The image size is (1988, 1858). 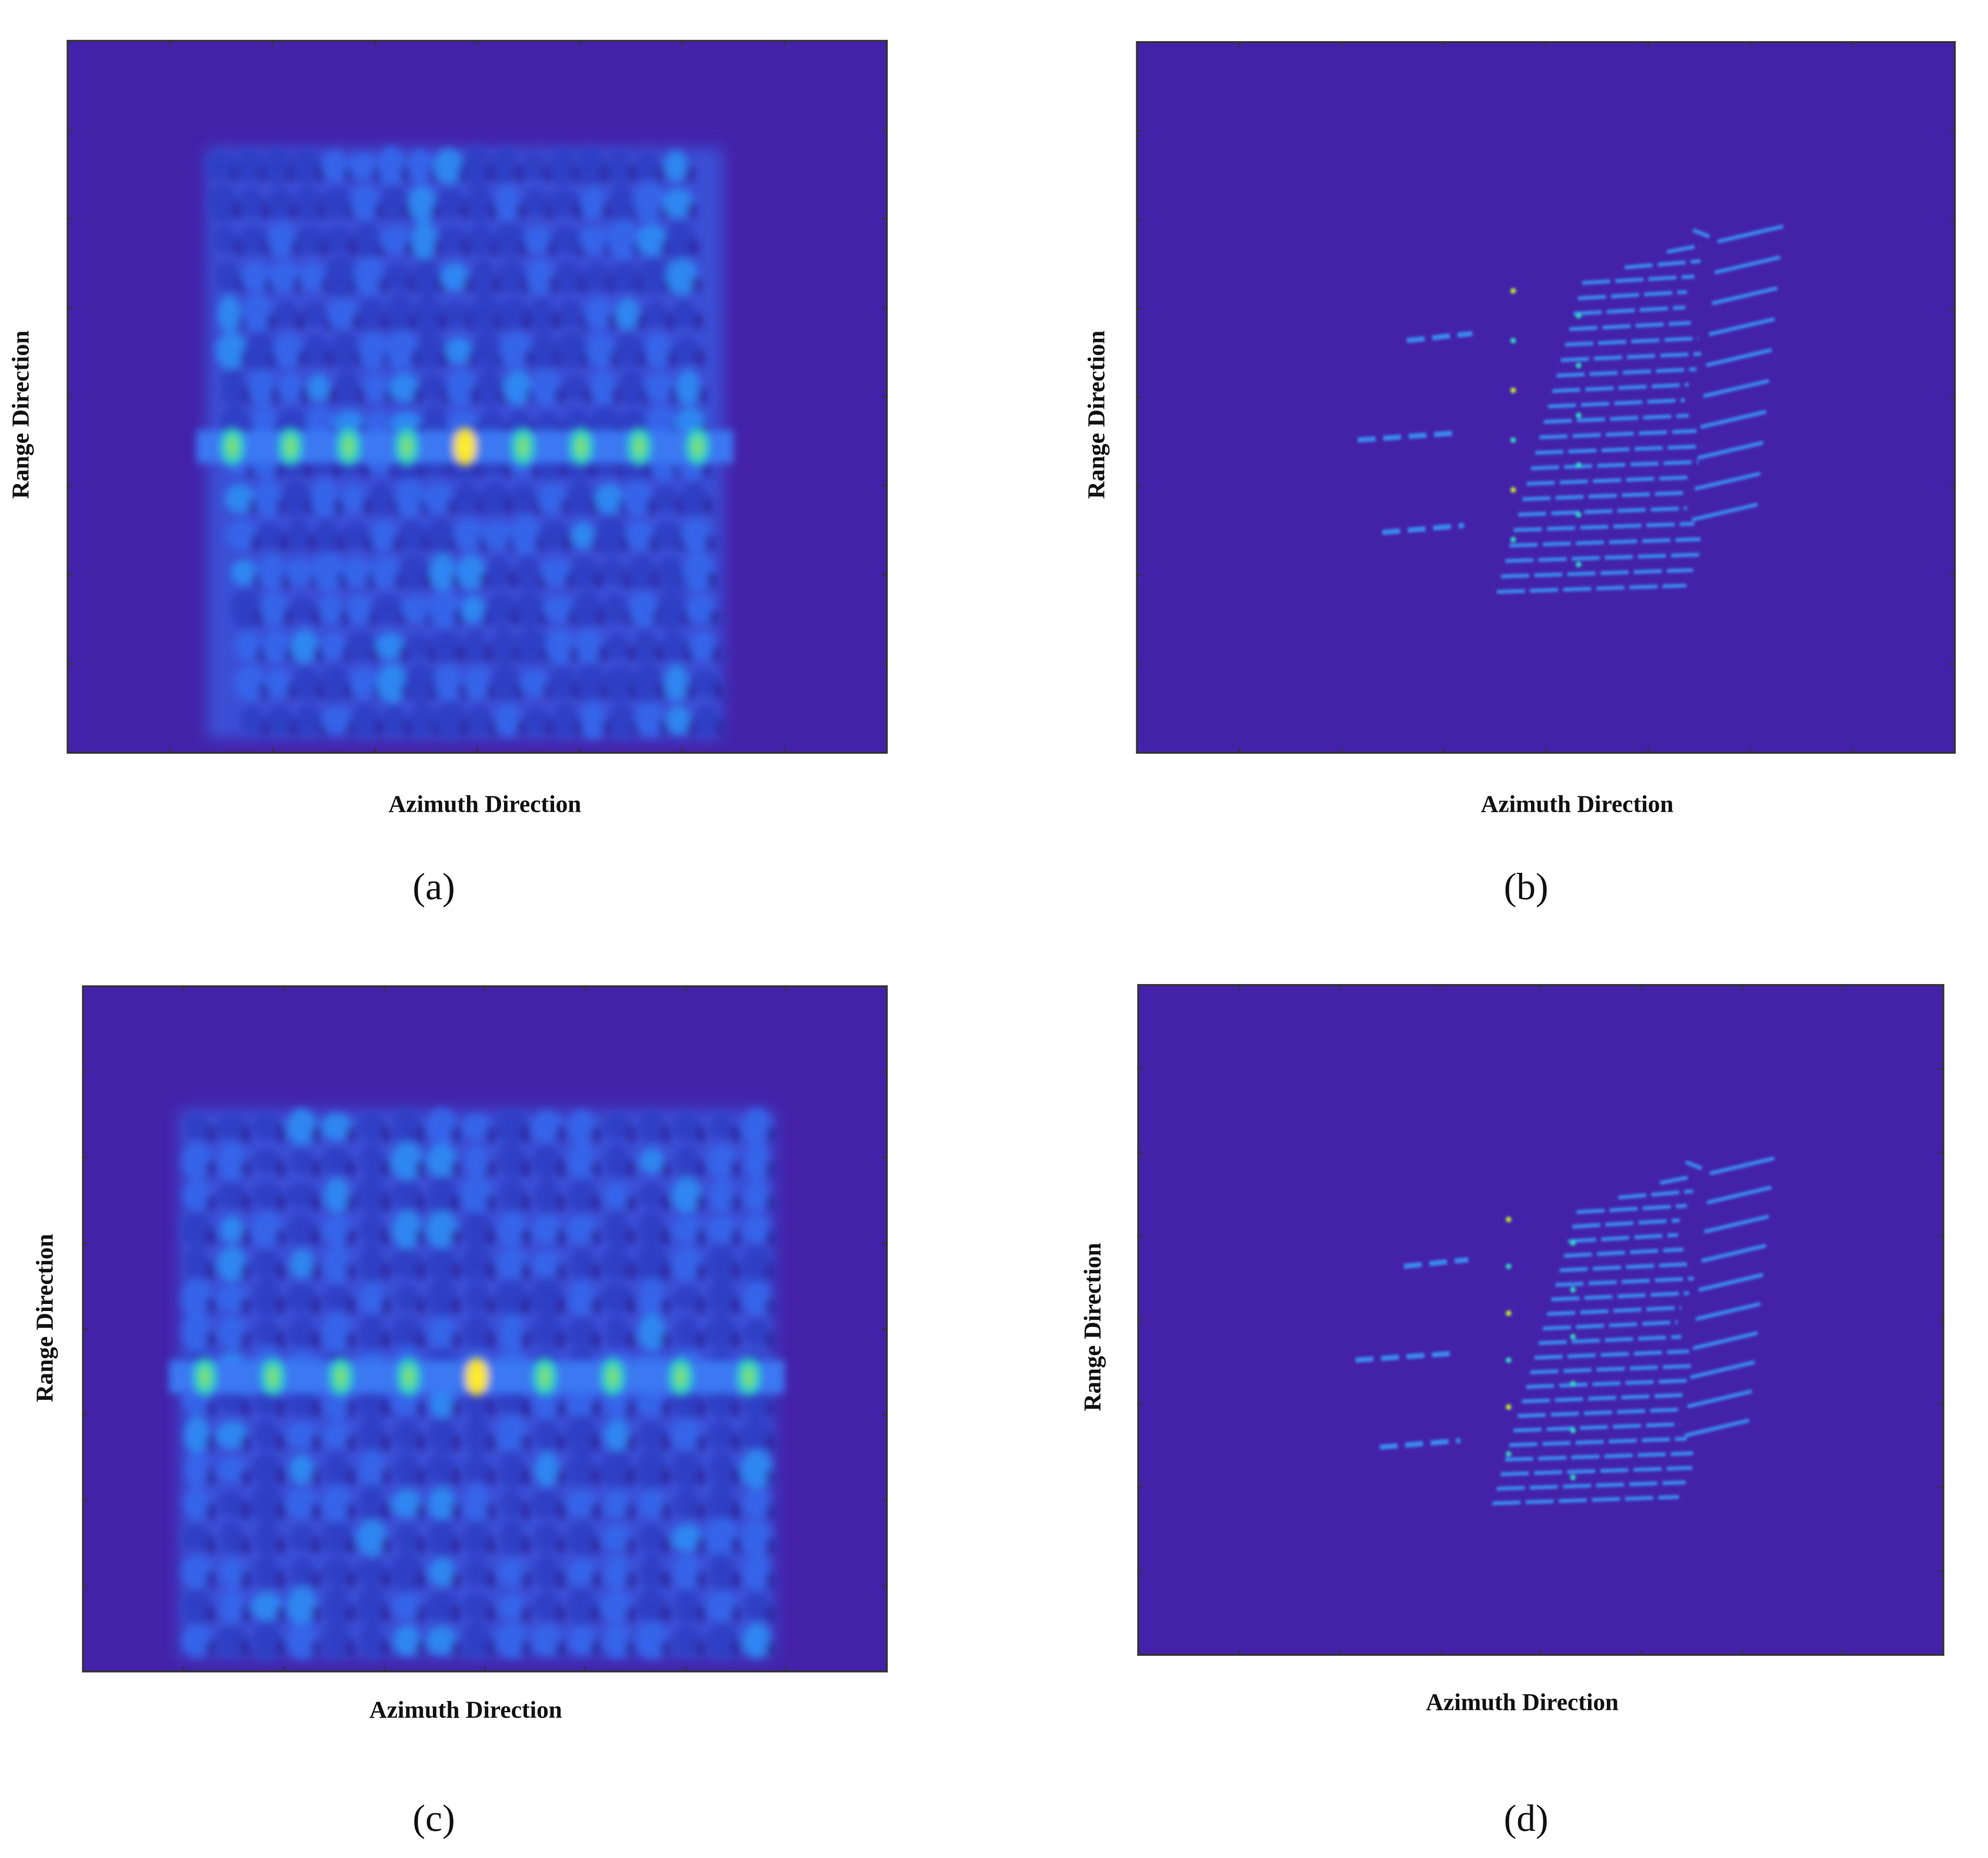 I want to click on bright-scatterer, so click(x=1573, y=1243).